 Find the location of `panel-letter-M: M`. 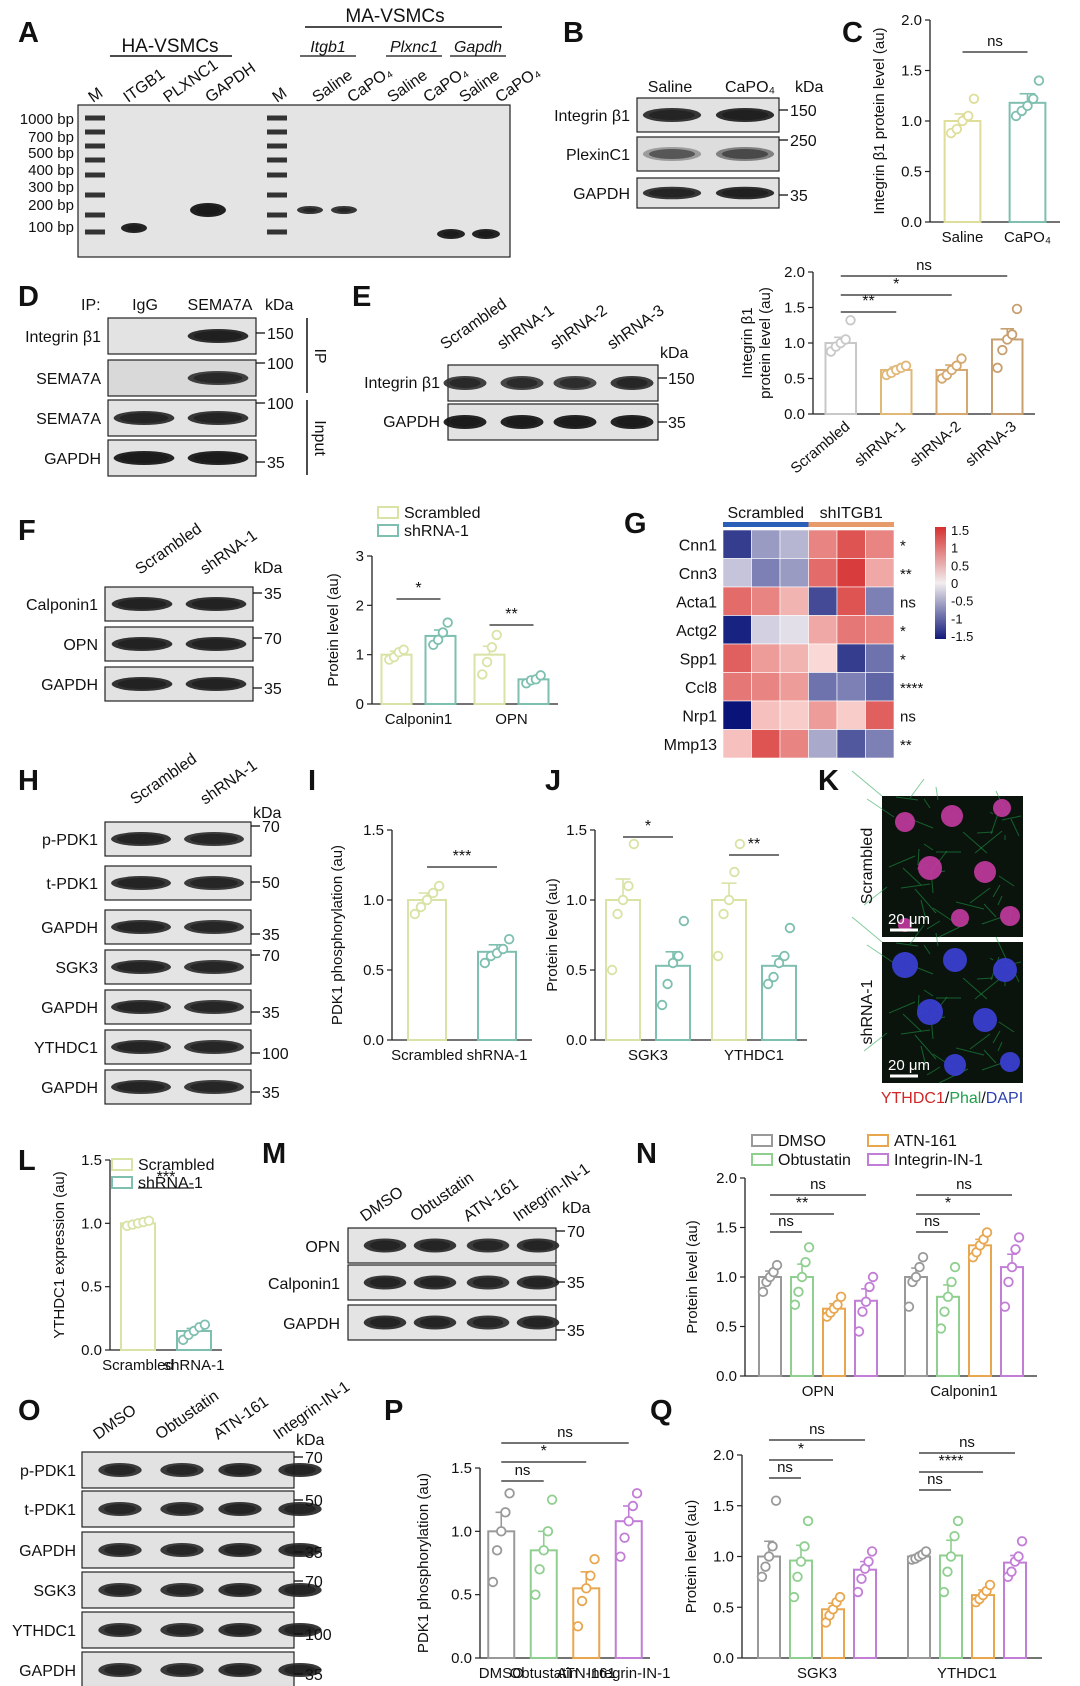

panel-letter-M: M is located at coordinates (274, 1154).